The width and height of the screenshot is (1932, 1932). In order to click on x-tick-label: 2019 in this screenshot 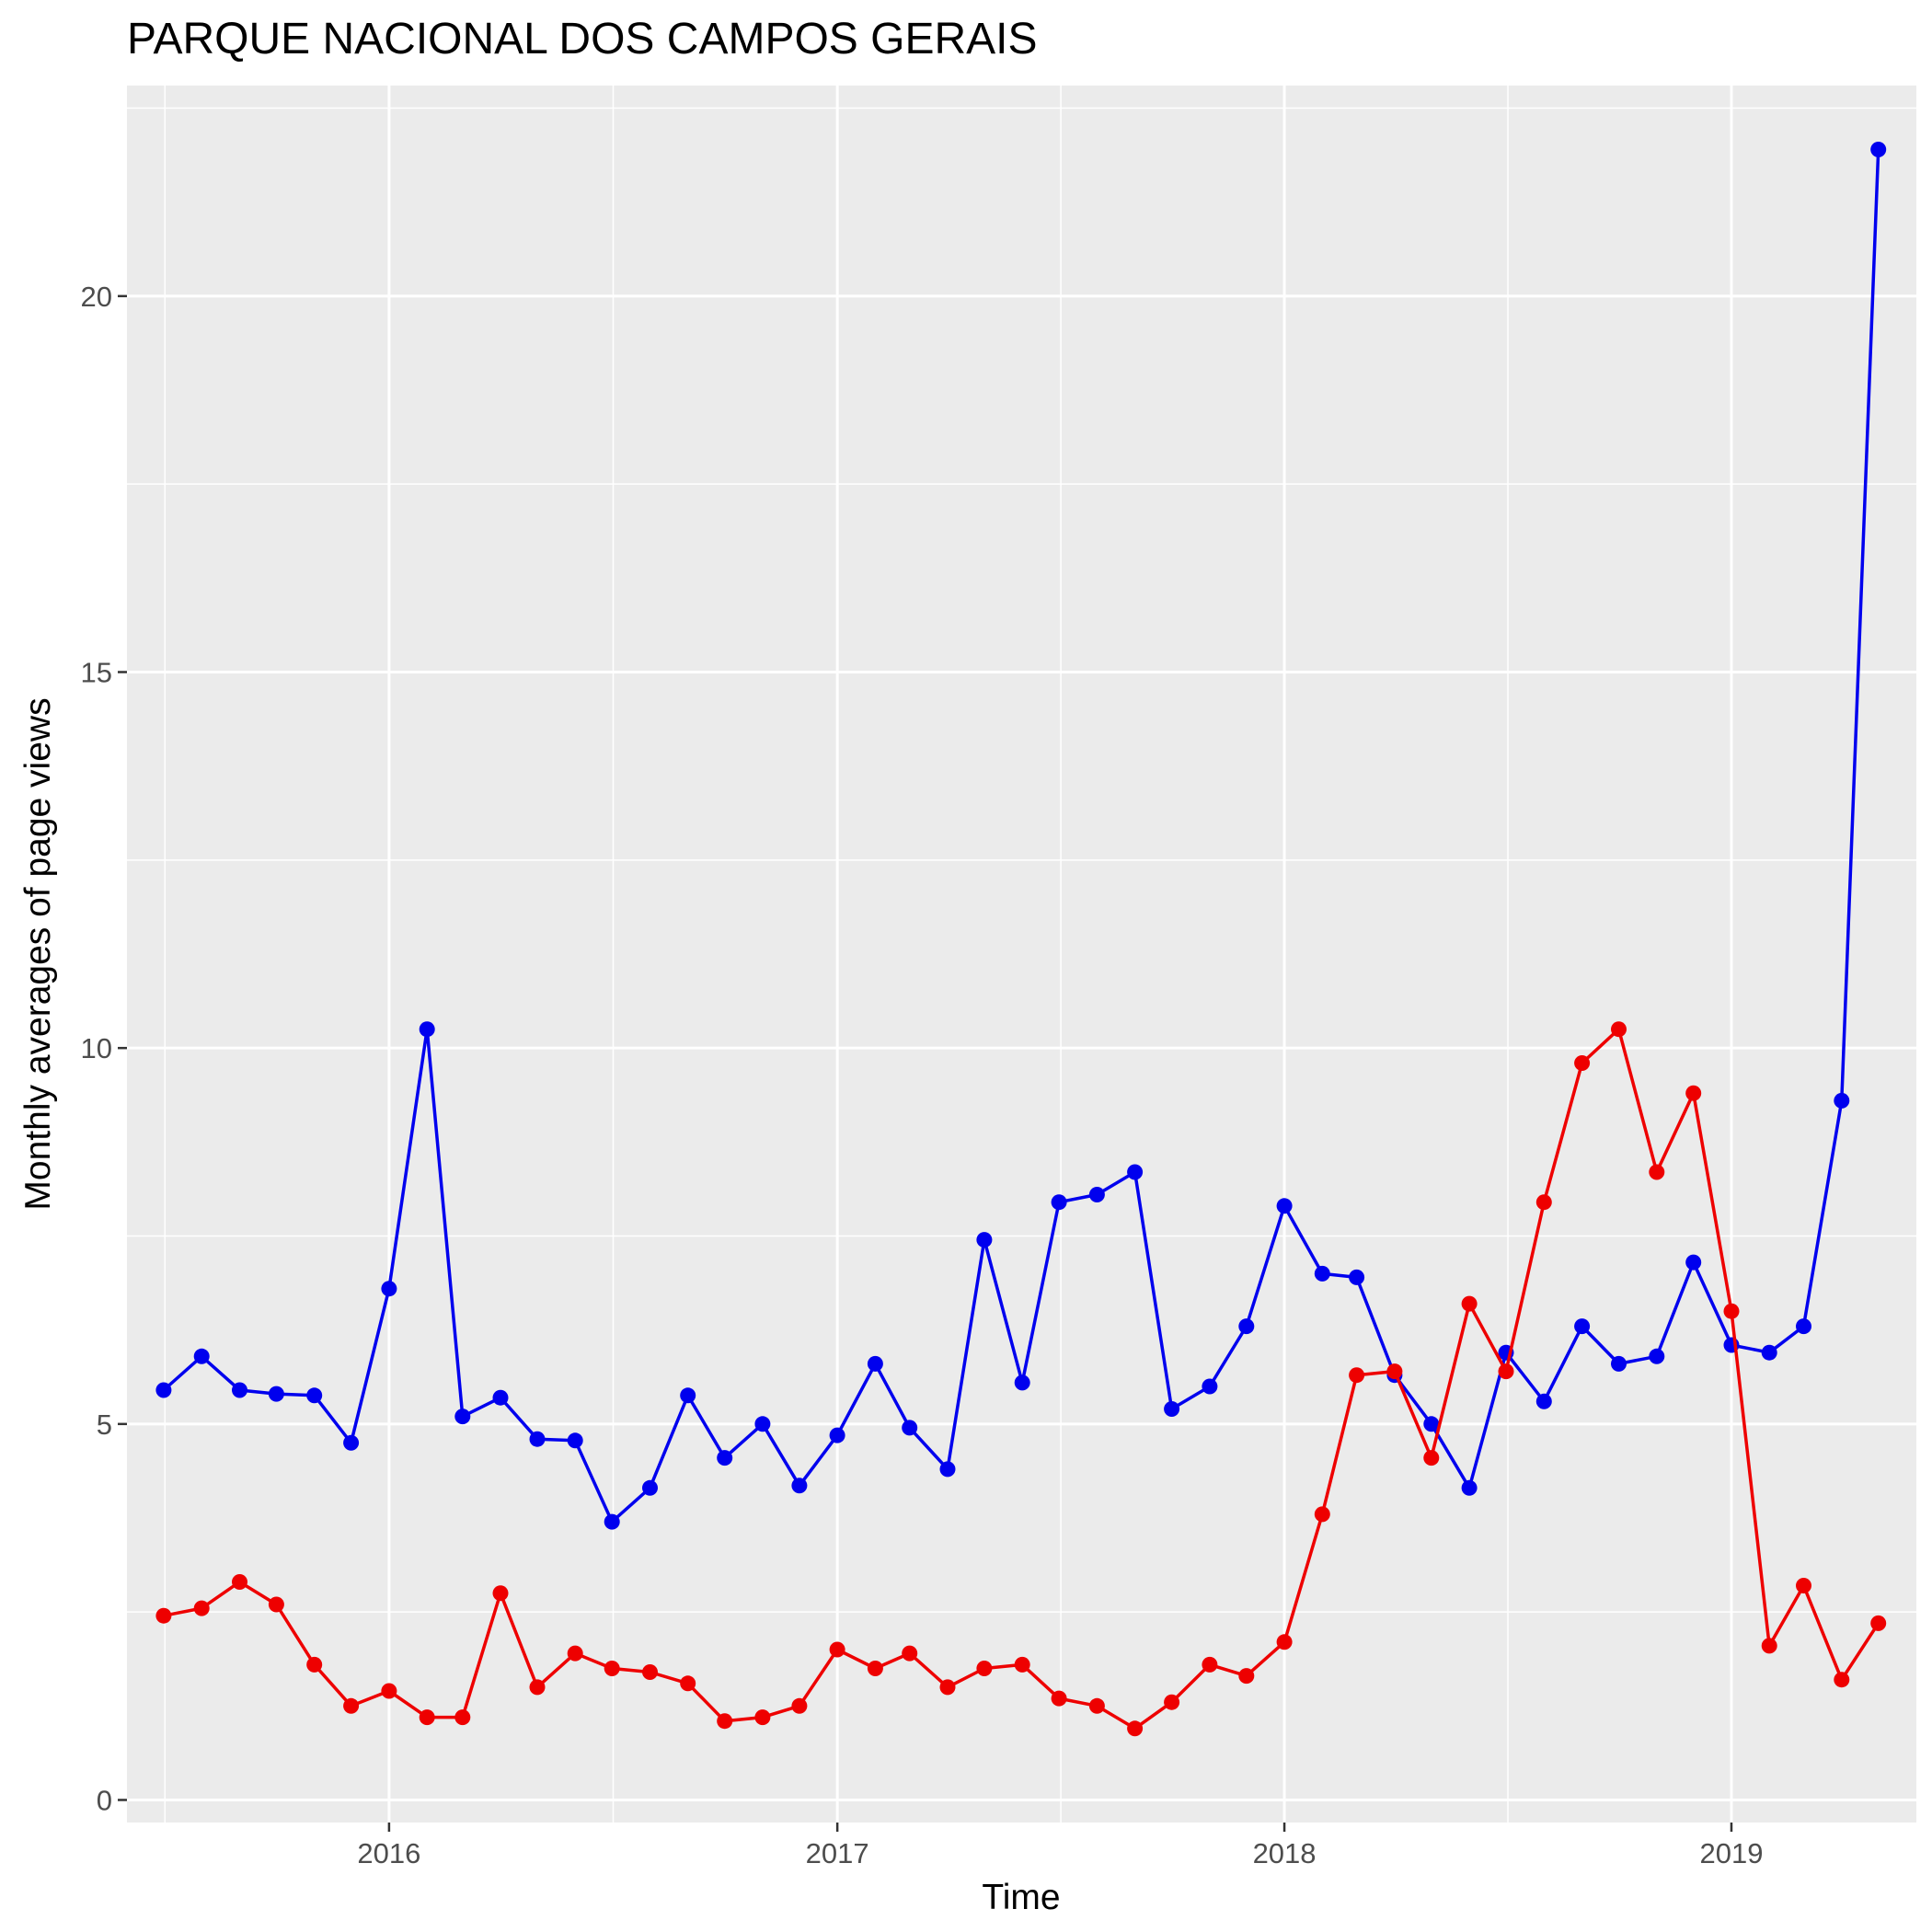, I will do `click(1731, 1853)`.